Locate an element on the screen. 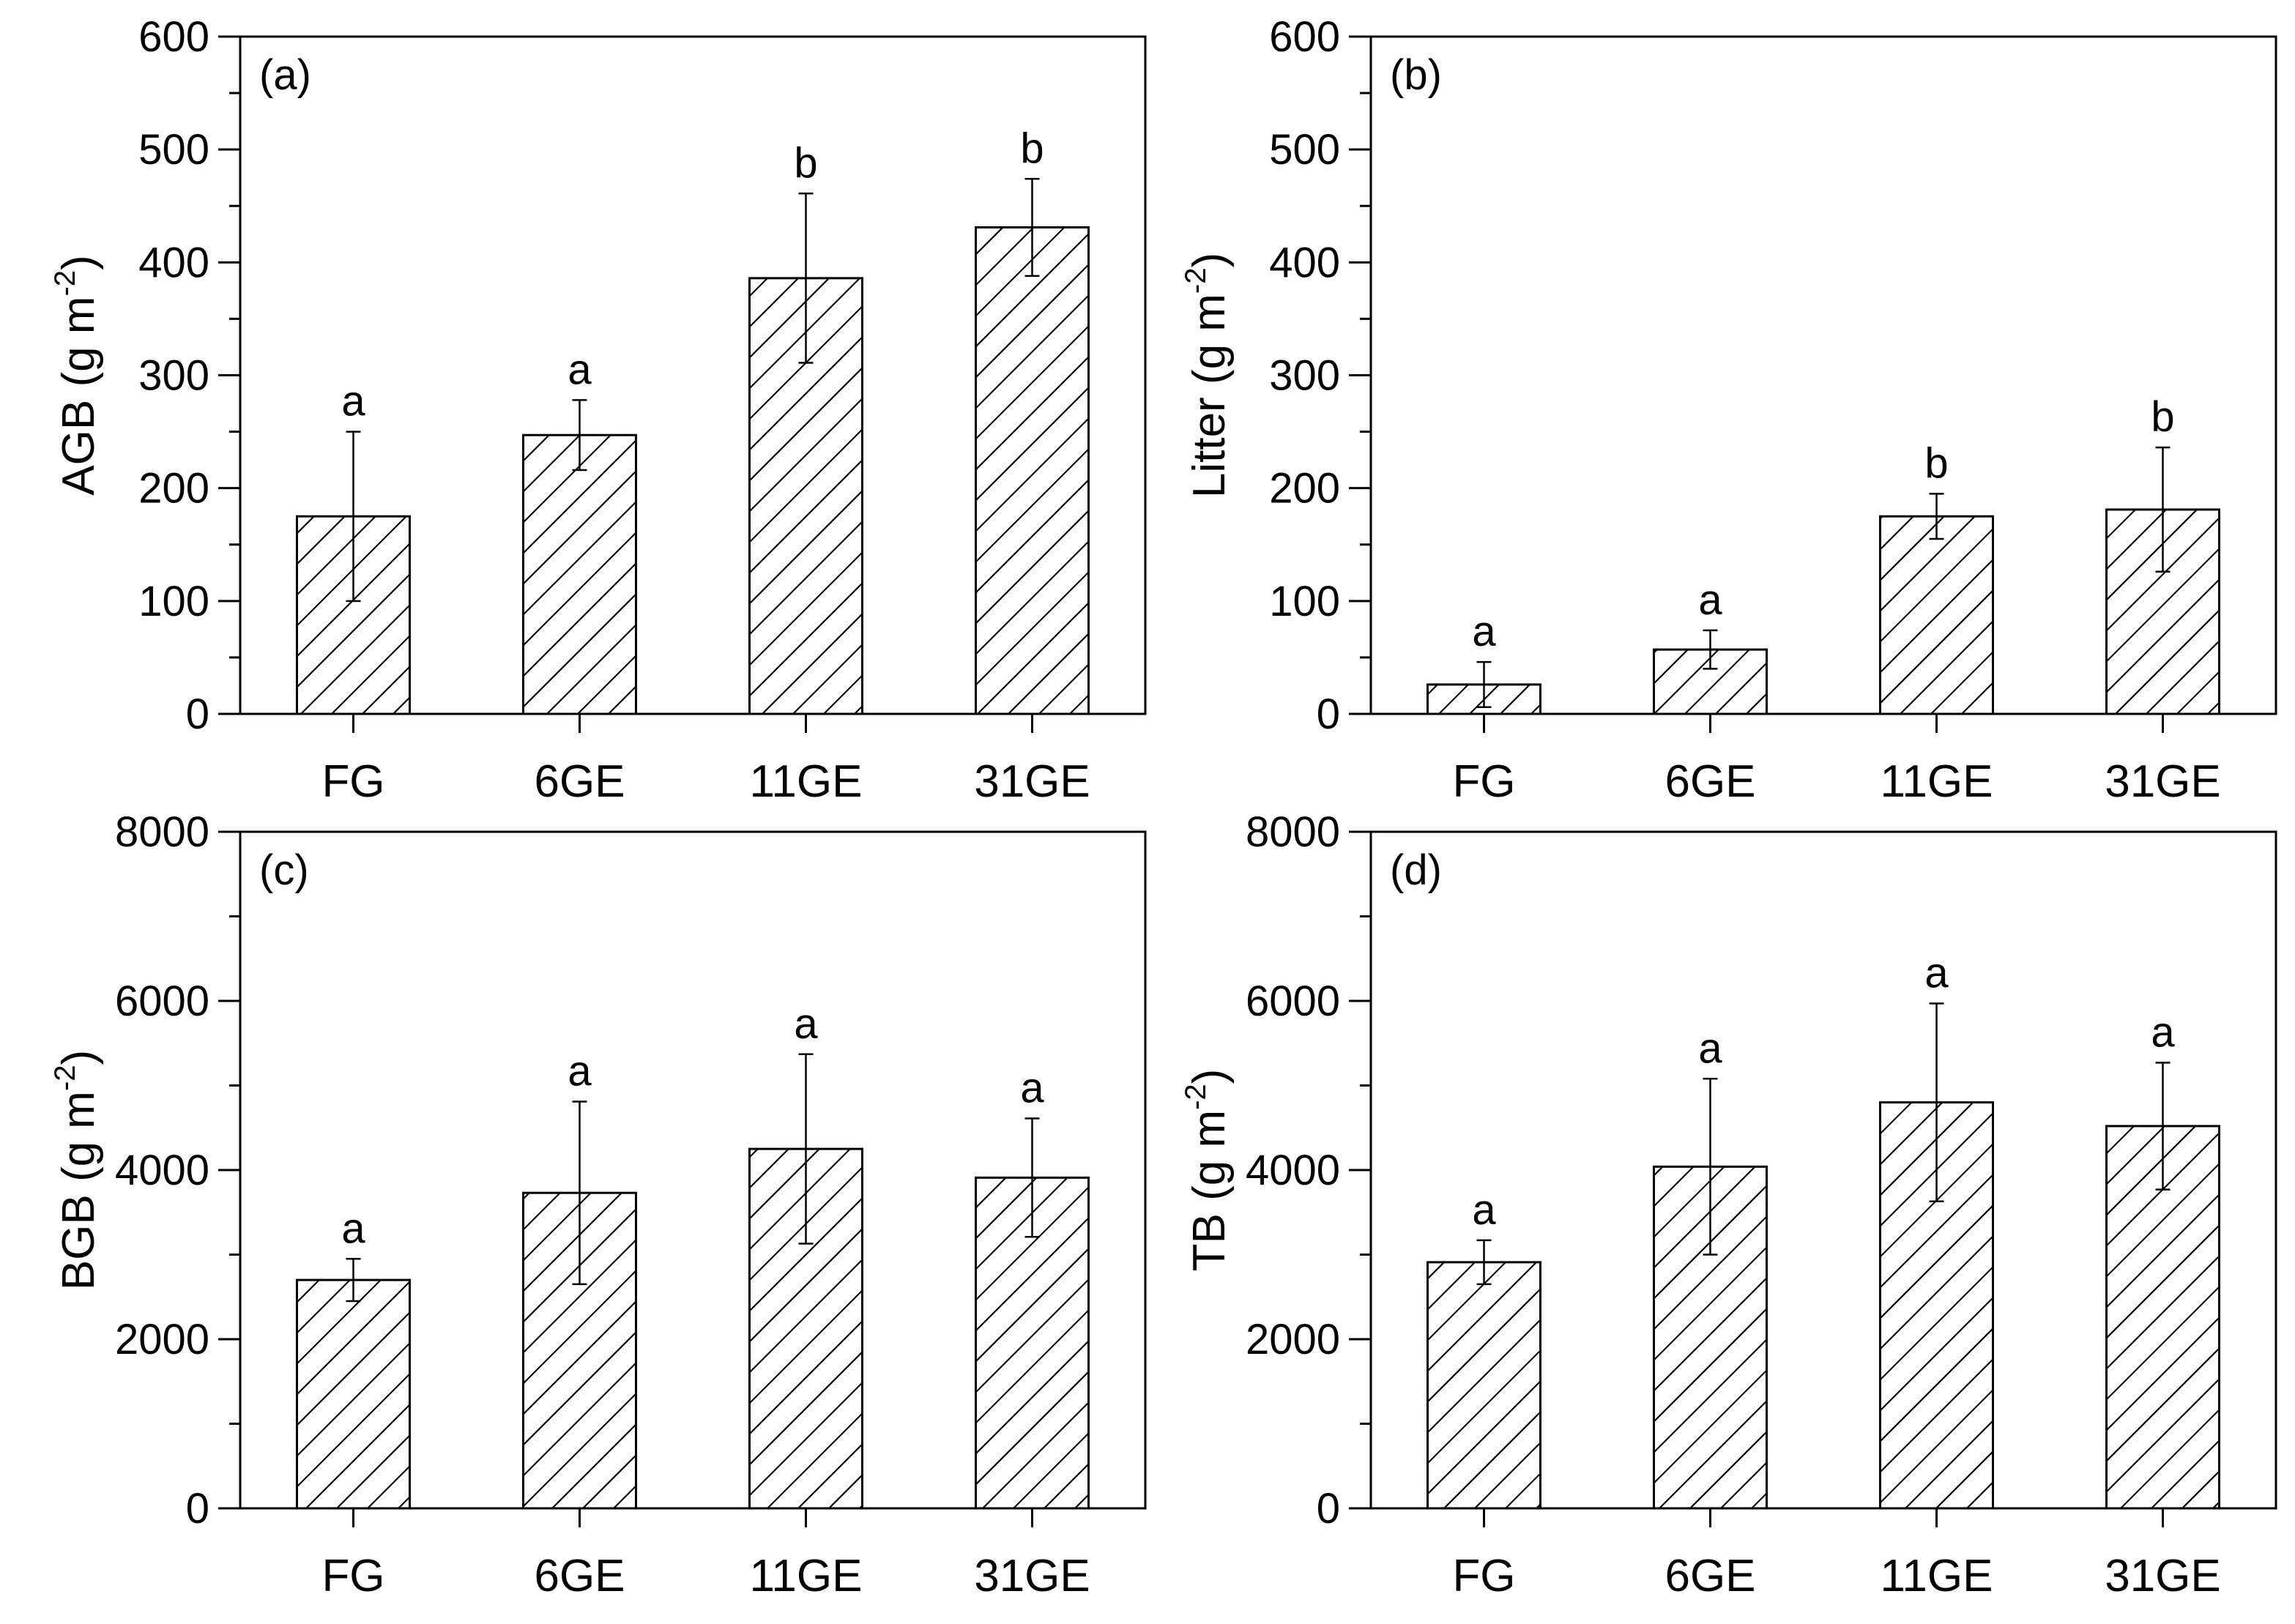 The width and height of the screenshot is (2295, 1624). y-axis-label-text: Litter (g m is located at coordinates (1209, 396).